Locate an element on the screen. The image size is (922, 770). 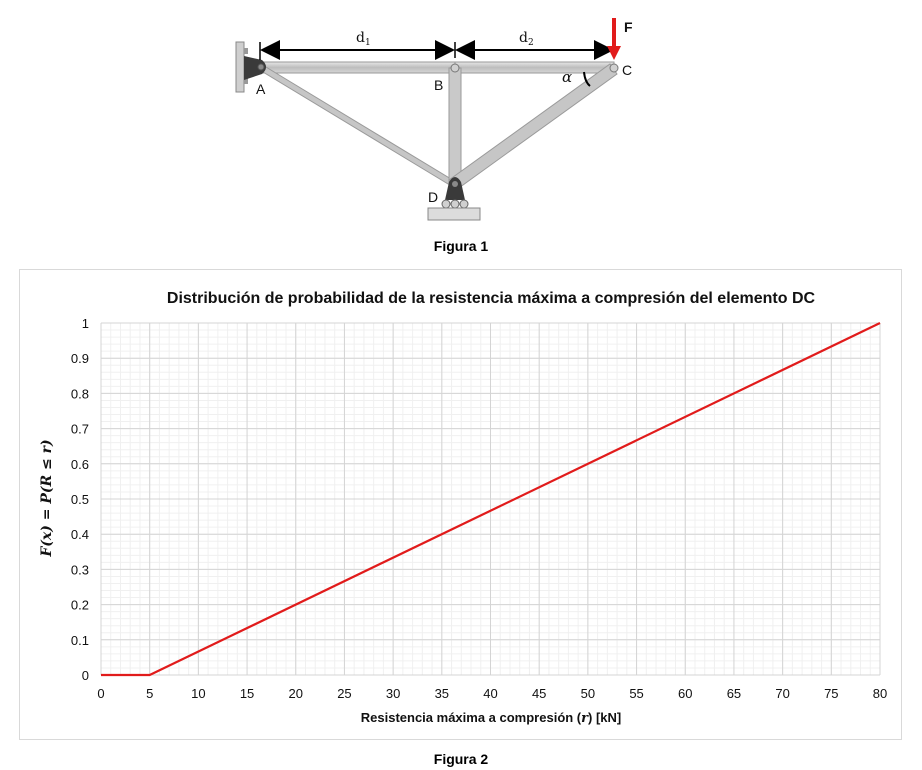
member-bd is located at coordinates (455, 126).